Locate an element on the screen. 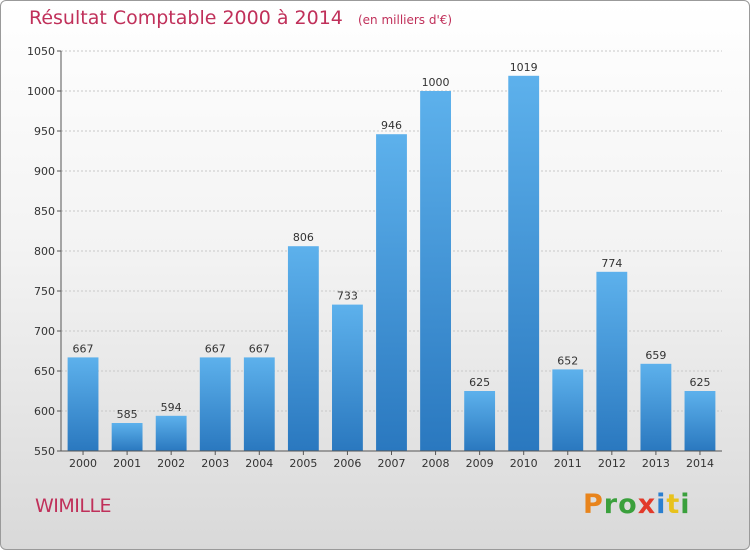 Image resolution: width=750 pixels, height=550 pixels. data-label-2003: 667 is located at coordinates (215, 348).